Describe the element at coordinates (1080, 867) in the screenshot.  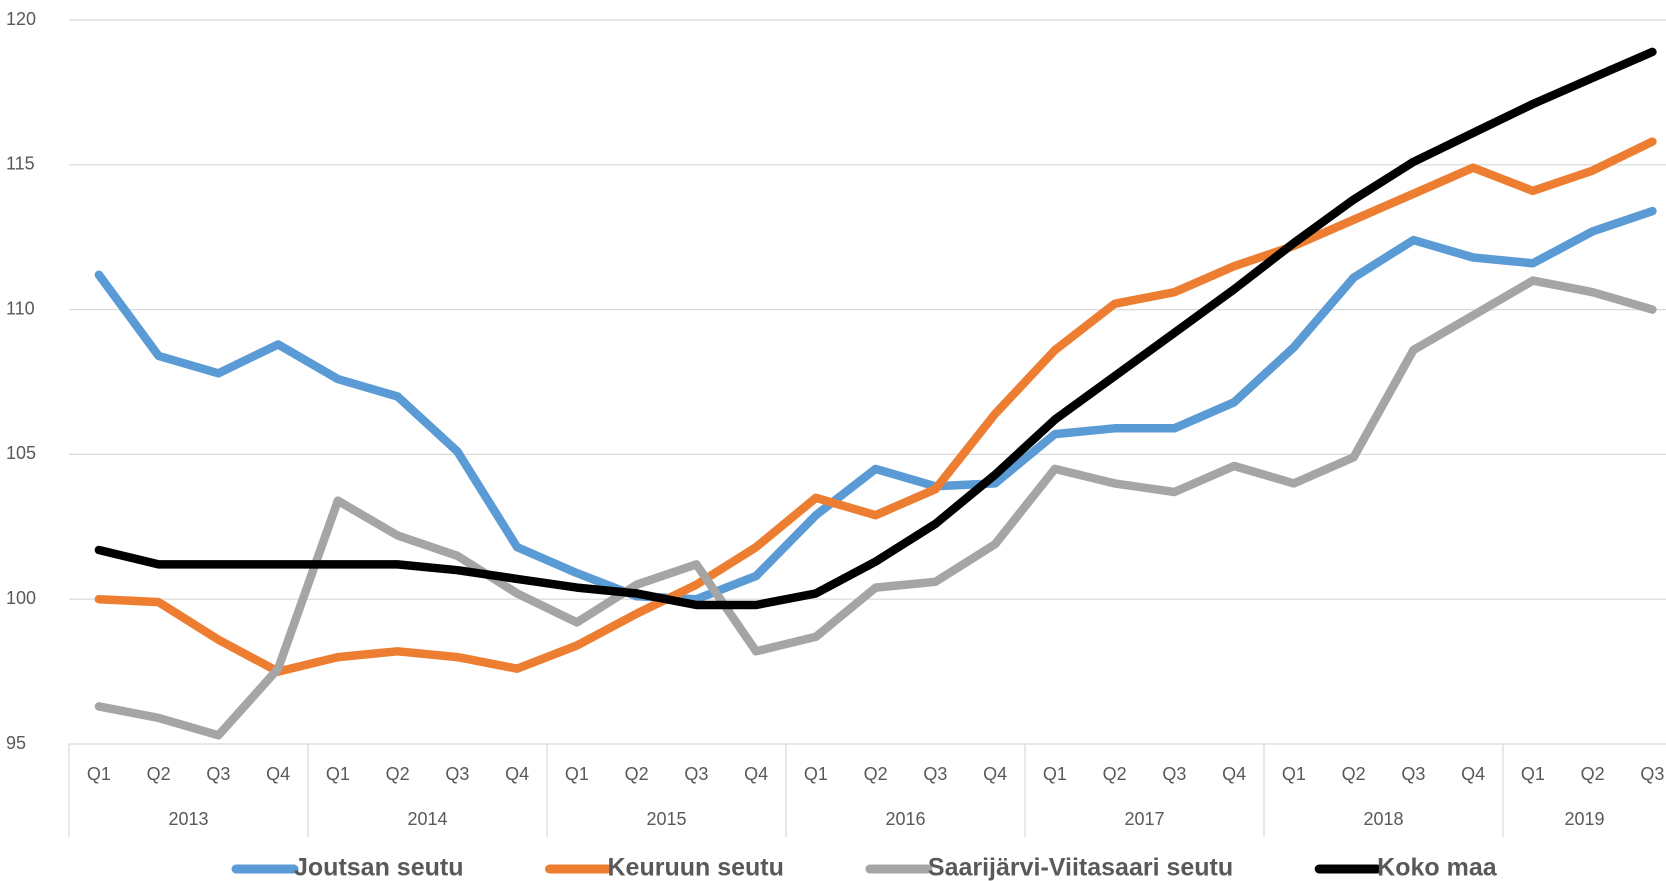
I see `legend-label: Saarijärvi-Viitasaari seutu` at that location.